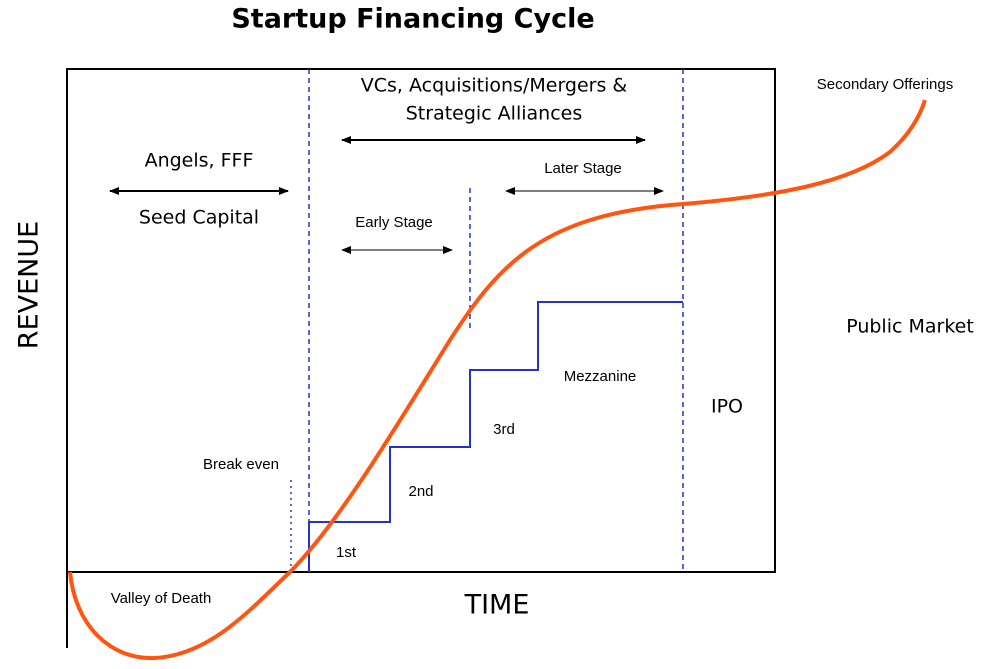  Describe the element at coordinates (727, 407) in the screenshot. I see `label: IPO` at that location.